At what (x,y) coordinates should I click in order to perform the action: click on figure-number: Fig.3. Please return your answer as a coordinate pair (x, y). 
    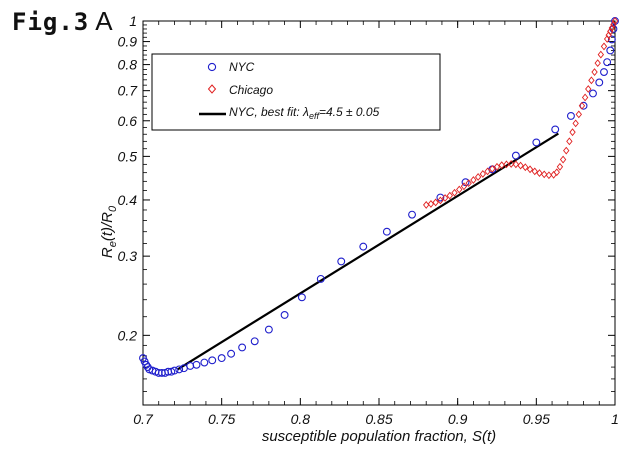
    Looking at the image, I should click on (51, 22).